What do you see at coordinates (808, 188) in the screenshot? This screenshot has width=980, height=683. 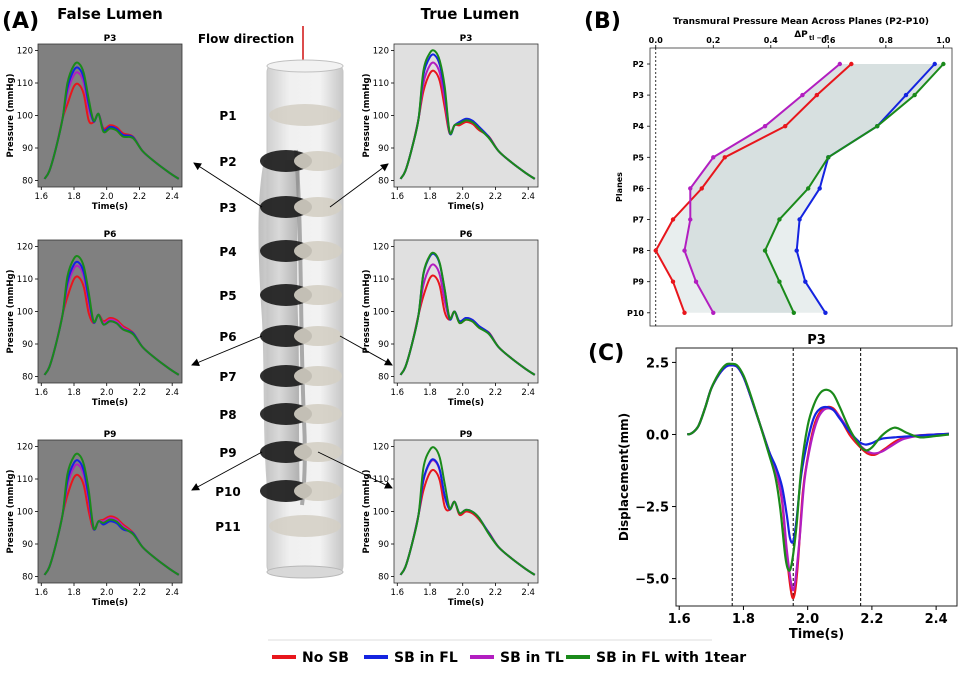 I see `b-point-sb-in-fl-with-1tear-p6` at bounding box center [808, 188].